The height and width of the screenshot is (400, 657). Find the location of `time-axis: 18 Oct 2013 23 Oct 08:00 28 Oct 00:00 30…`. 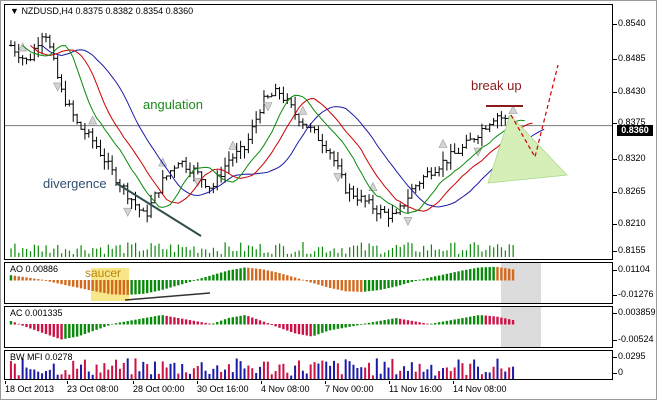

time-axis: 18 Oct 2013 23 Oct 08:00 28 Oct 00:00 30… is located at coordinates (328, 390).